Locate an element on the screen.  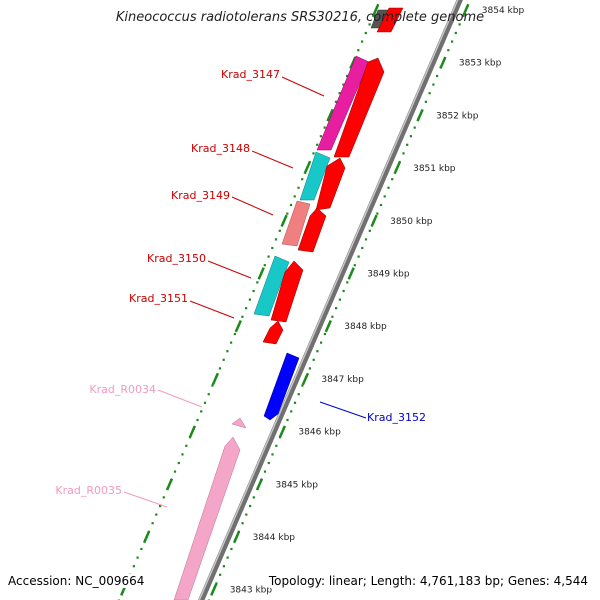
scale-label: 3851 kbp is located at coordinates (434, 169).